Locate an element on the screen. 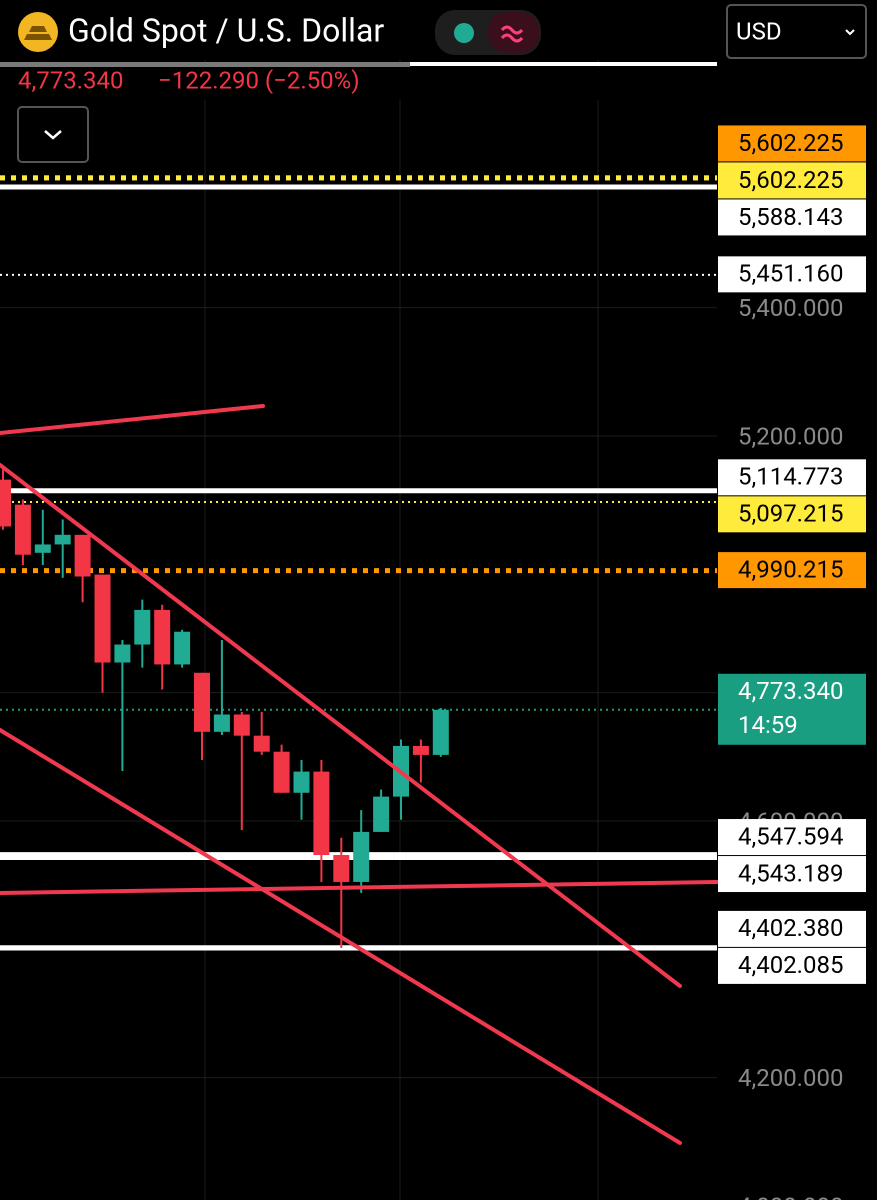 The image size is (877, 1200). y-tick-label: 5,400.000 is located at coordinates (790, 308).